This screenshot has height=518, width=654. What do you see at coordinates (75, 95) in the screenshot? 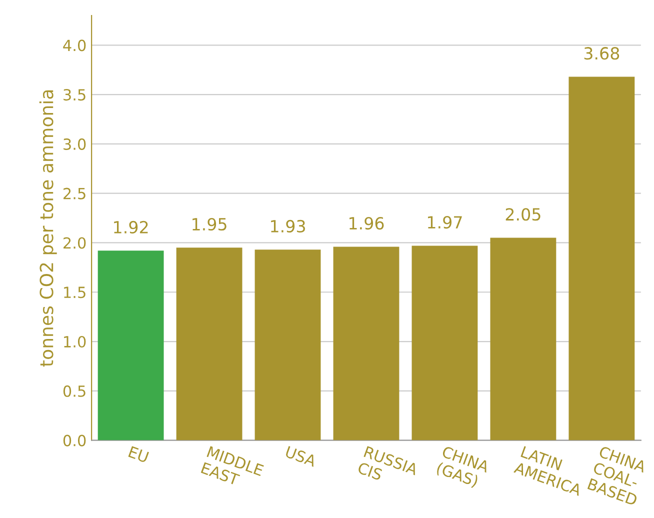
I see `y-tick-label: 3.5` at bounding box center [75, 95].